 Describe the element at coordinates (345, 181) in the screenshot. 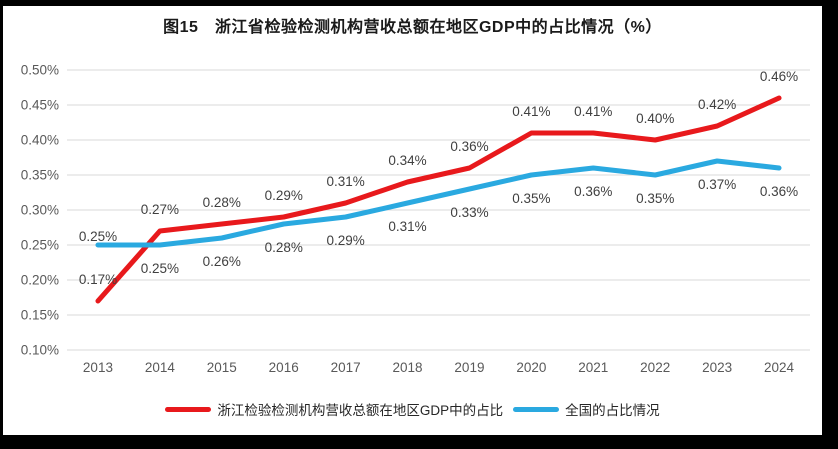

I see `data-label-zhejiang: 0.31%` at that location.